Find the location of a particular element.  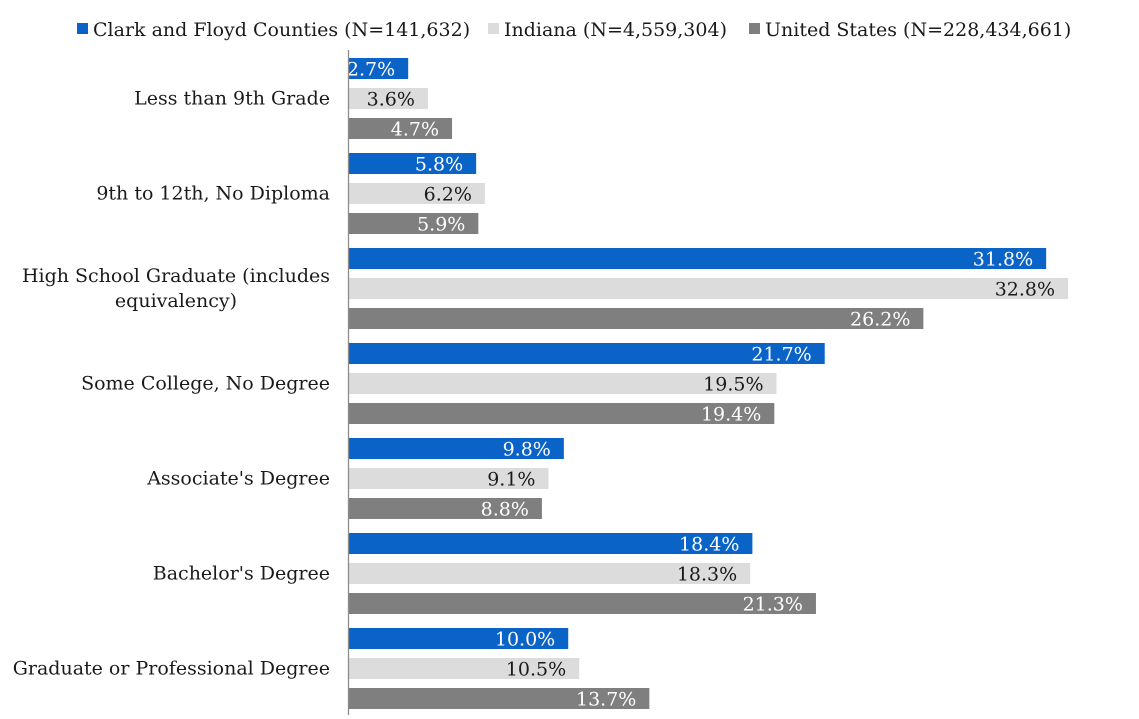

category-label-4: Some College, No Degree is located at coordinates (205, 384).